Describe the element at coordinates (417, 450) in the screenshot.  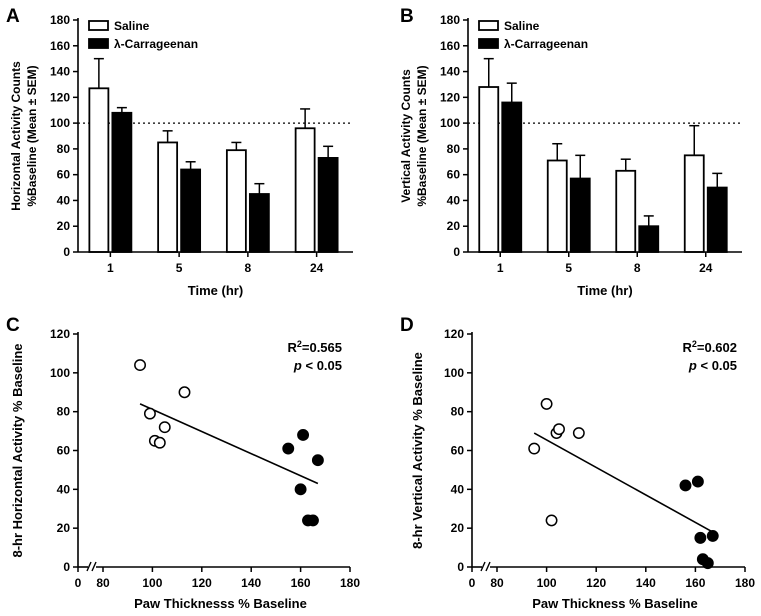
I see `y-axis-label: 8-hr Vertical Activity % Baseline` at that location.